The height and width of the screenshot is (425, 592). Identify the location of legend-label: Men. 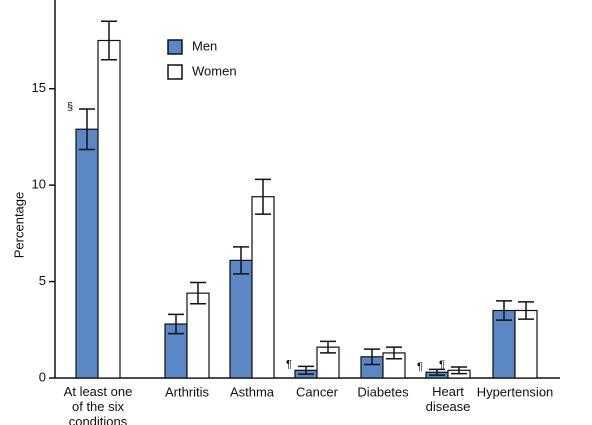
(204, 45).